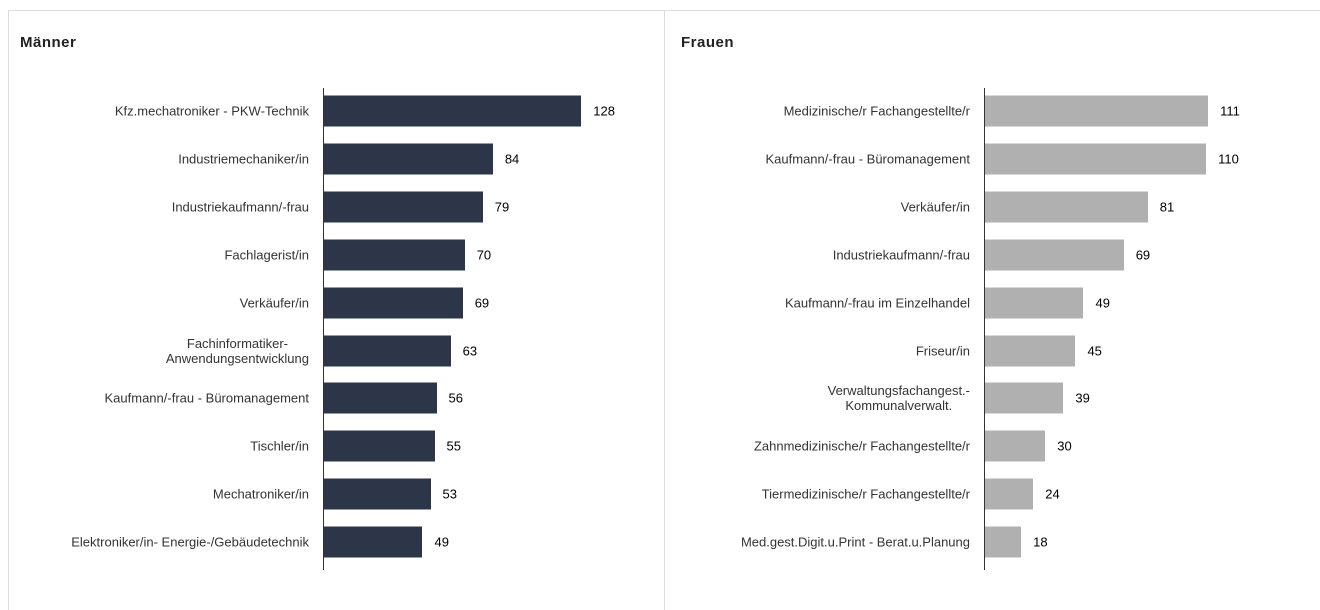  What do you see at coordinates (237, 350) in the screenshot?
I see `category-label: Fachinformatiker- Anwendungsentwicklung` at bounding box center [237, 350].